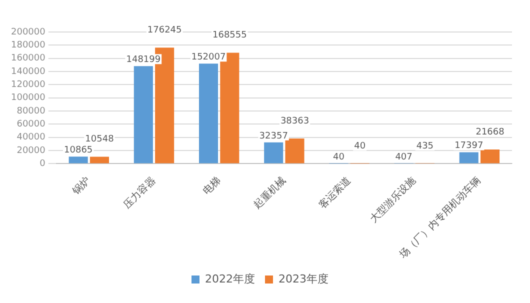 This screenshot has width=530, height=303. I want to click on x-tick-label: 大型游乐设施, so click(392, 200).